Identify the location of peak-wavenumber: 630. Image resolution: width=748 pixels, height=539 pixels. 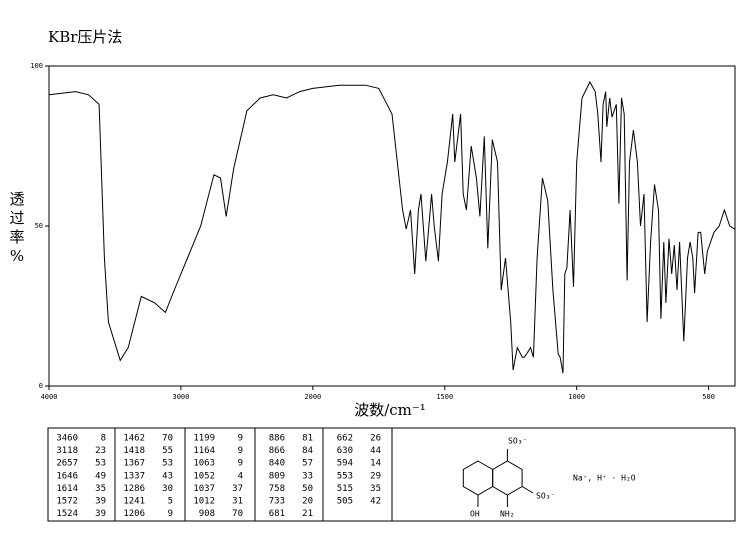
(345, 451).